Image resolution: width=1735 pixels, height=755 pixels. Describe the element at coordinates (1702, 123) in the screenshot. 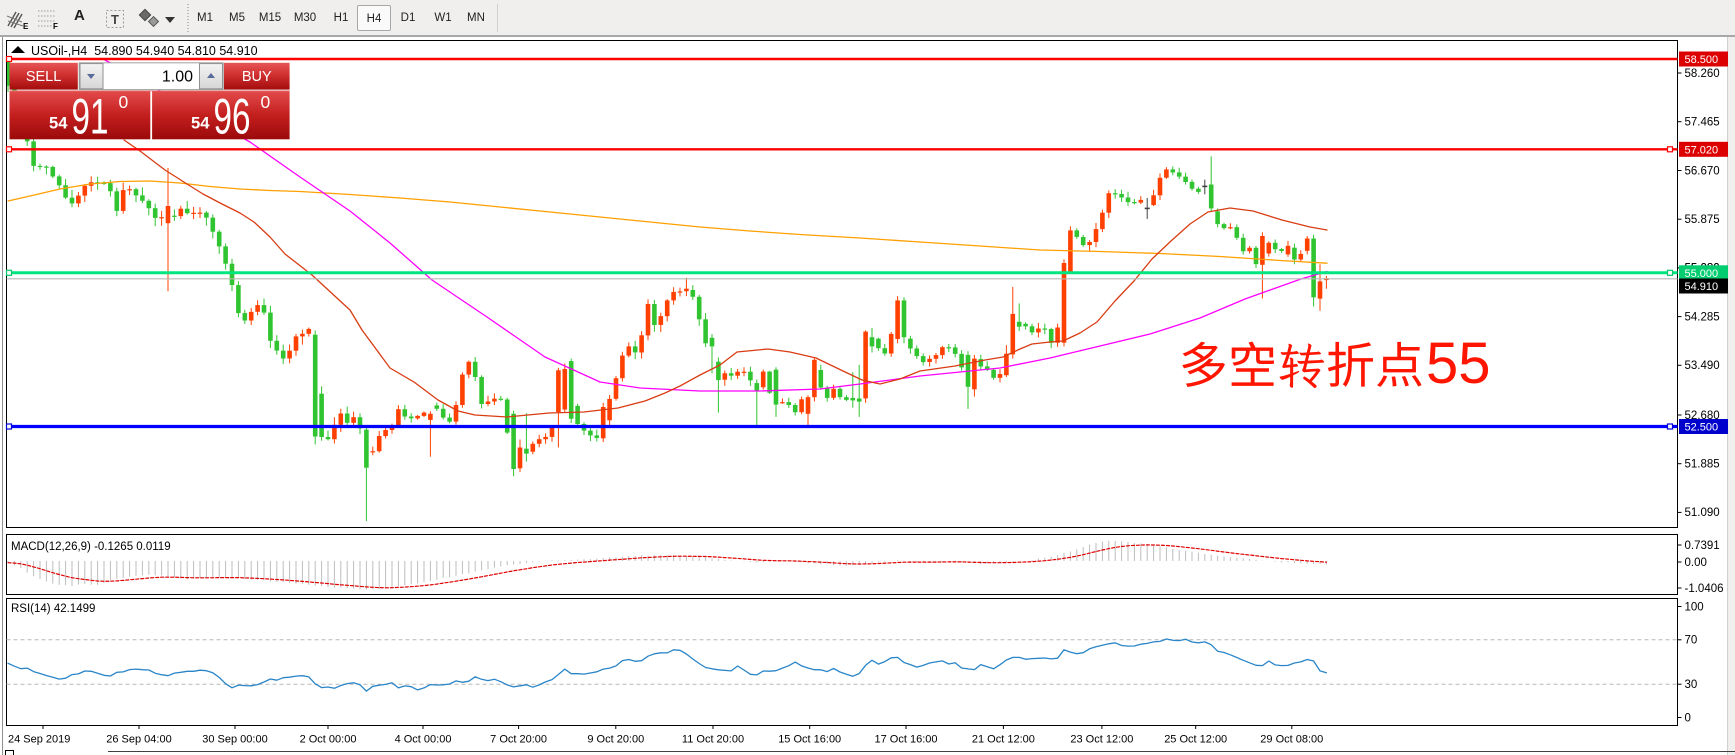

I see `svg-text: 57.465` at that location.